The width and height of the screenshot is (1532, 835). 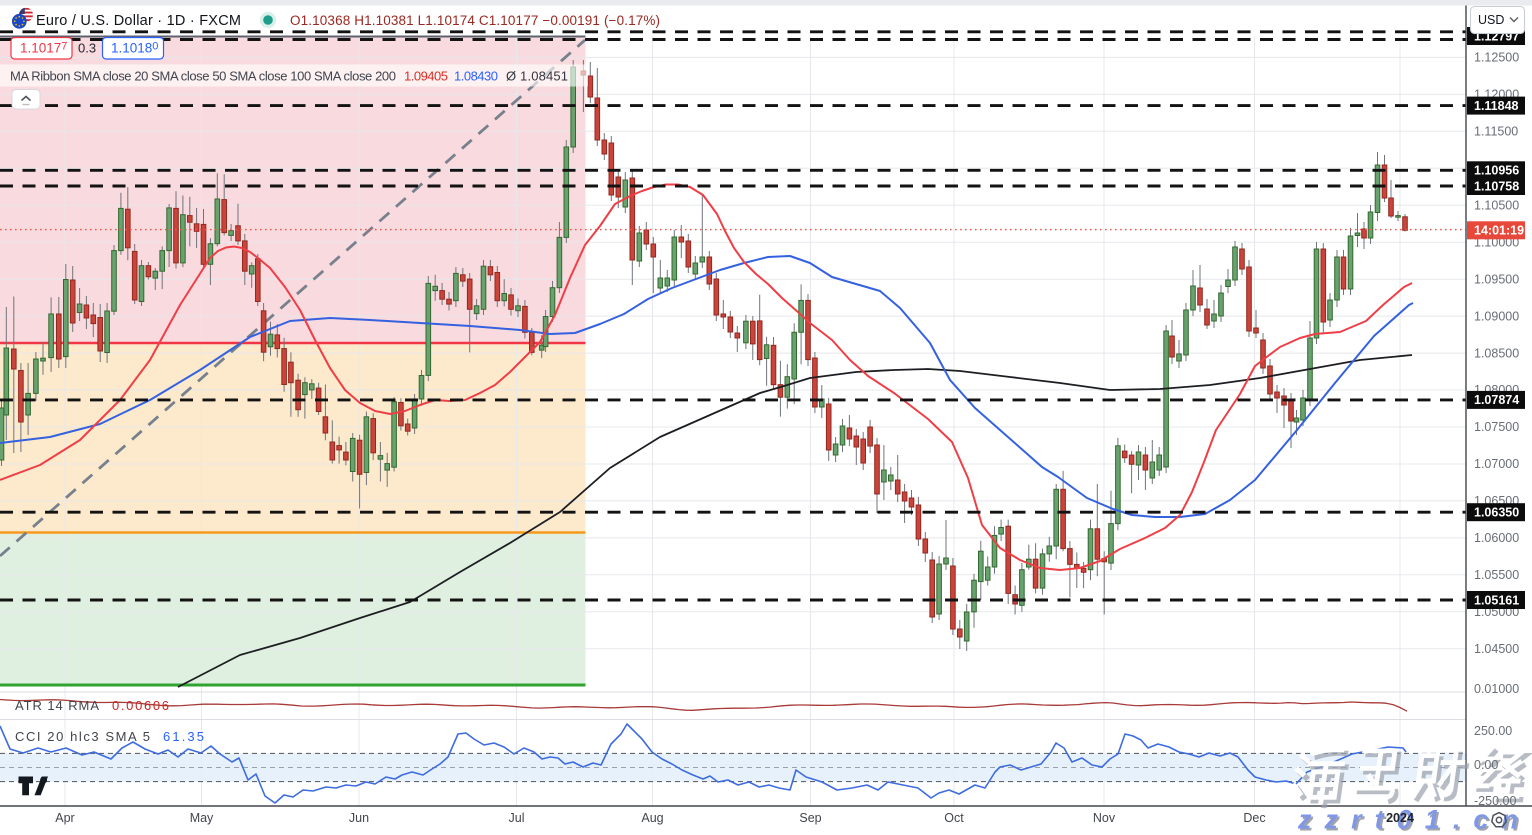 I want to click on svg-text: Ø 1.08451, so click(x=537, y=76).